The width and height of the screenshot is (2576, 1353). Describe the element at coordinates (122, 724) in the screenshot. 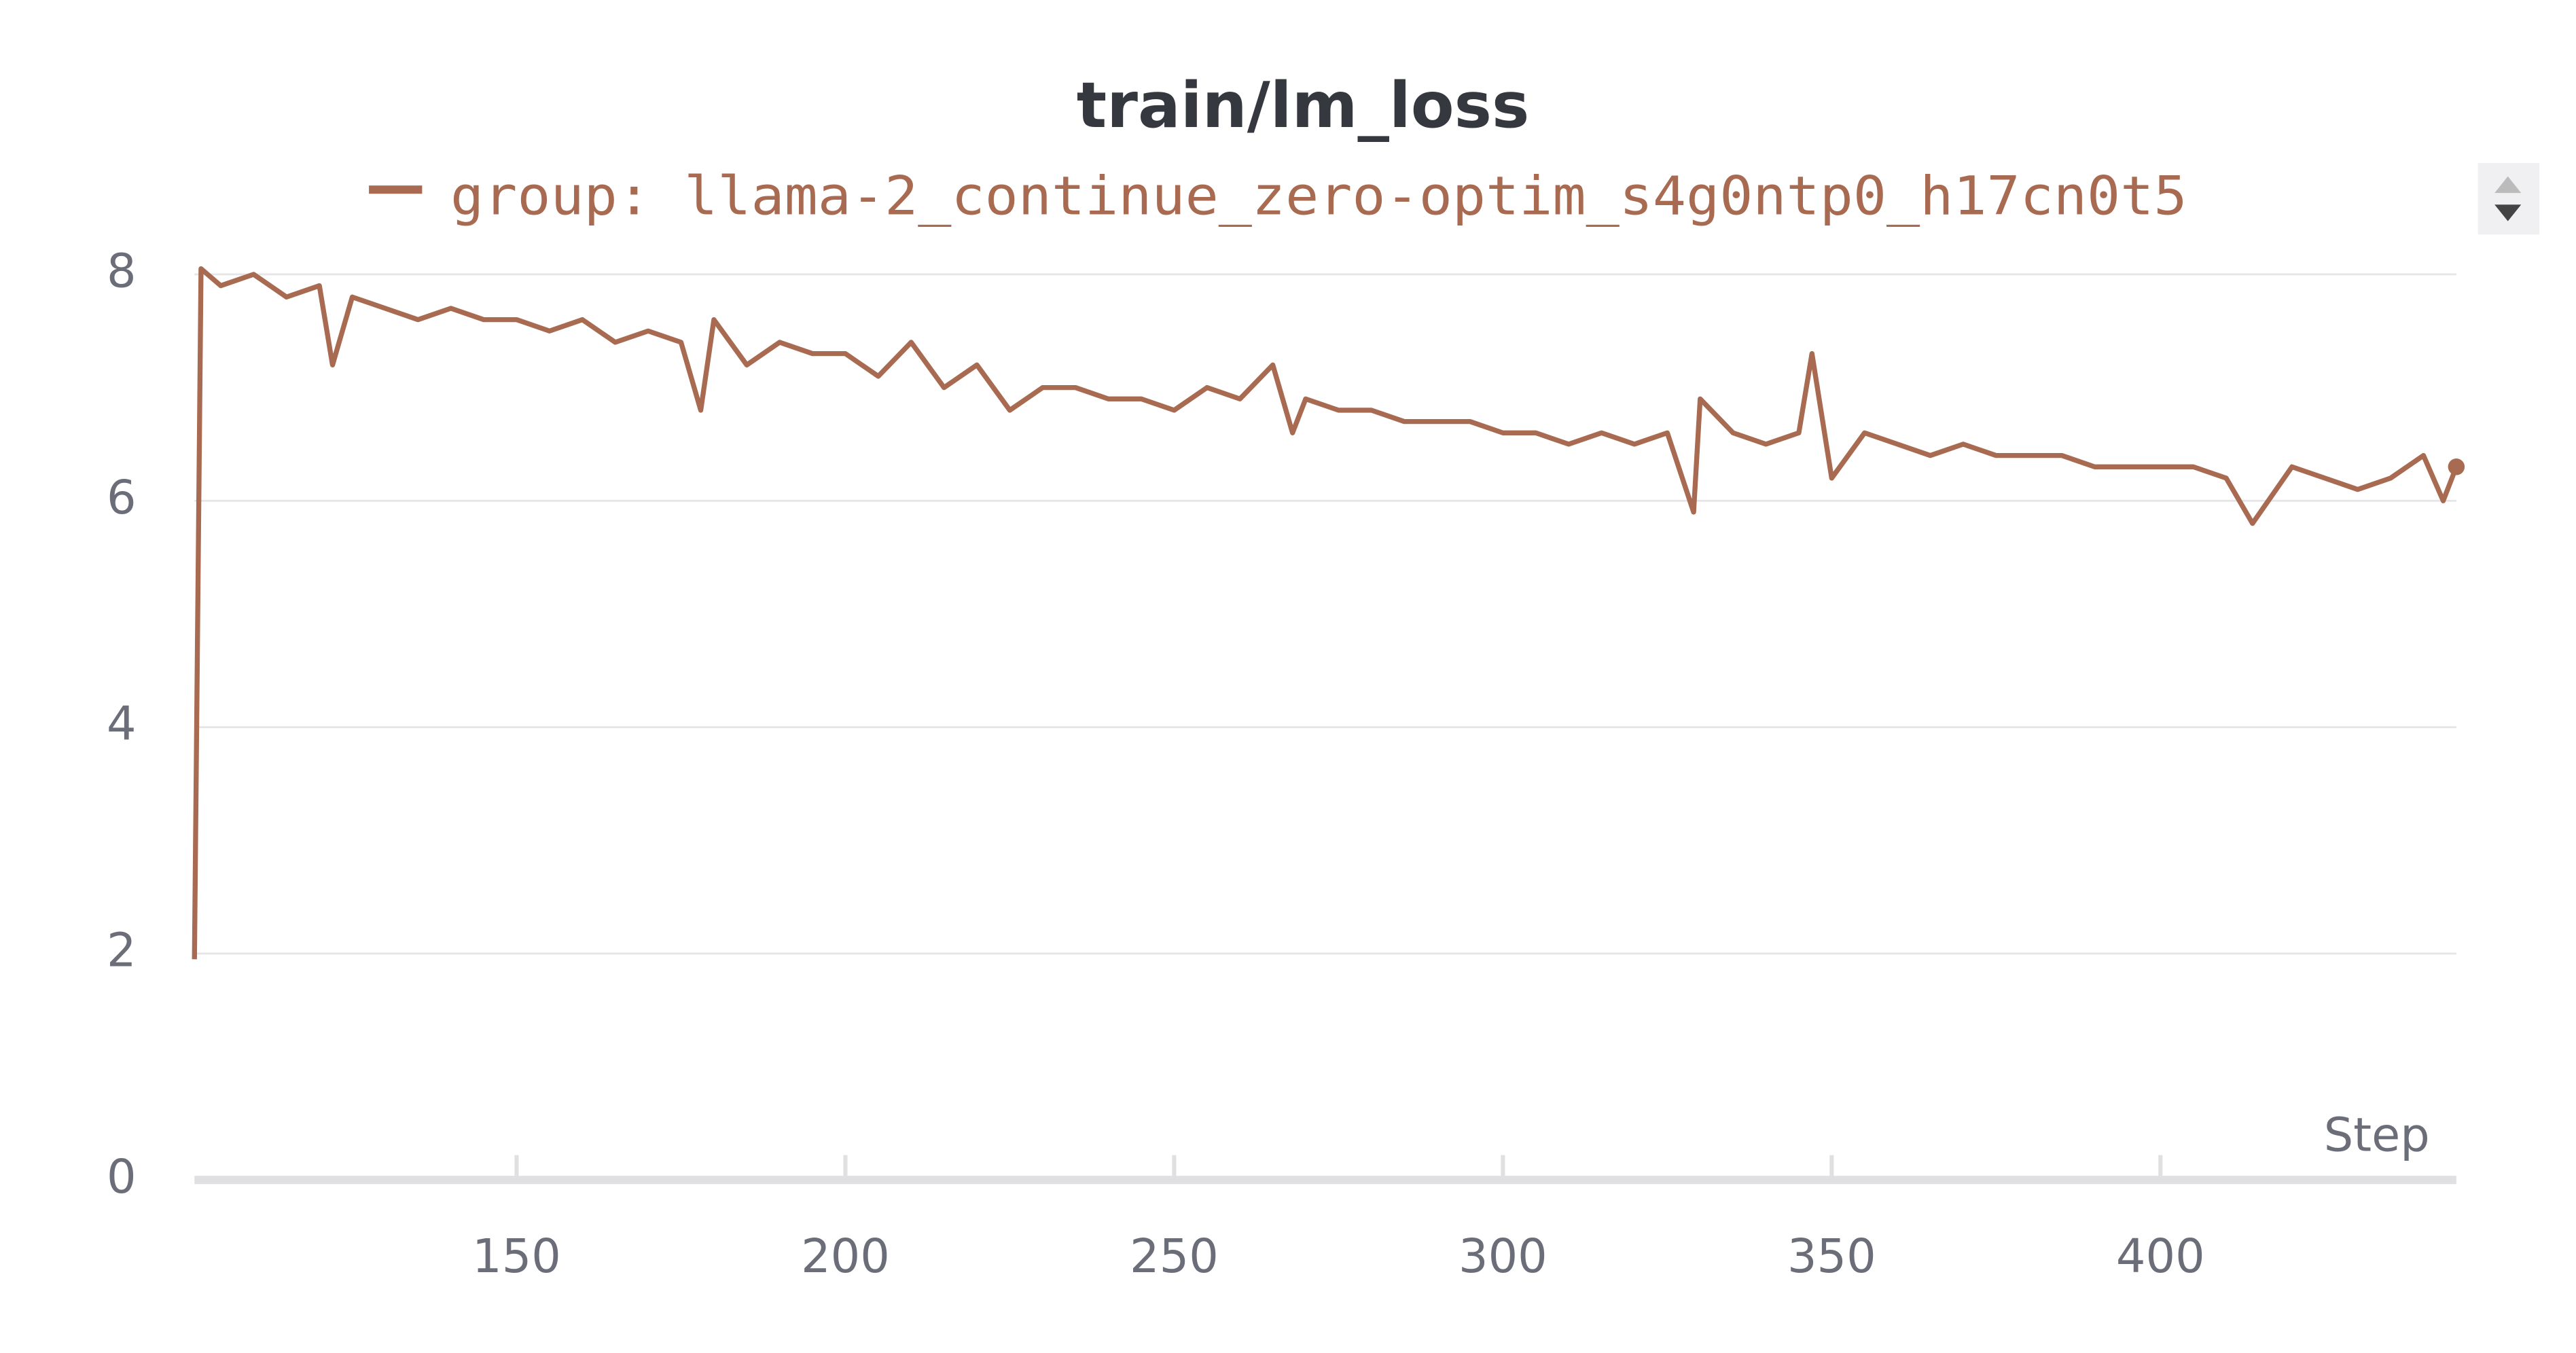

I see `y-tick-label: 4` at that location.